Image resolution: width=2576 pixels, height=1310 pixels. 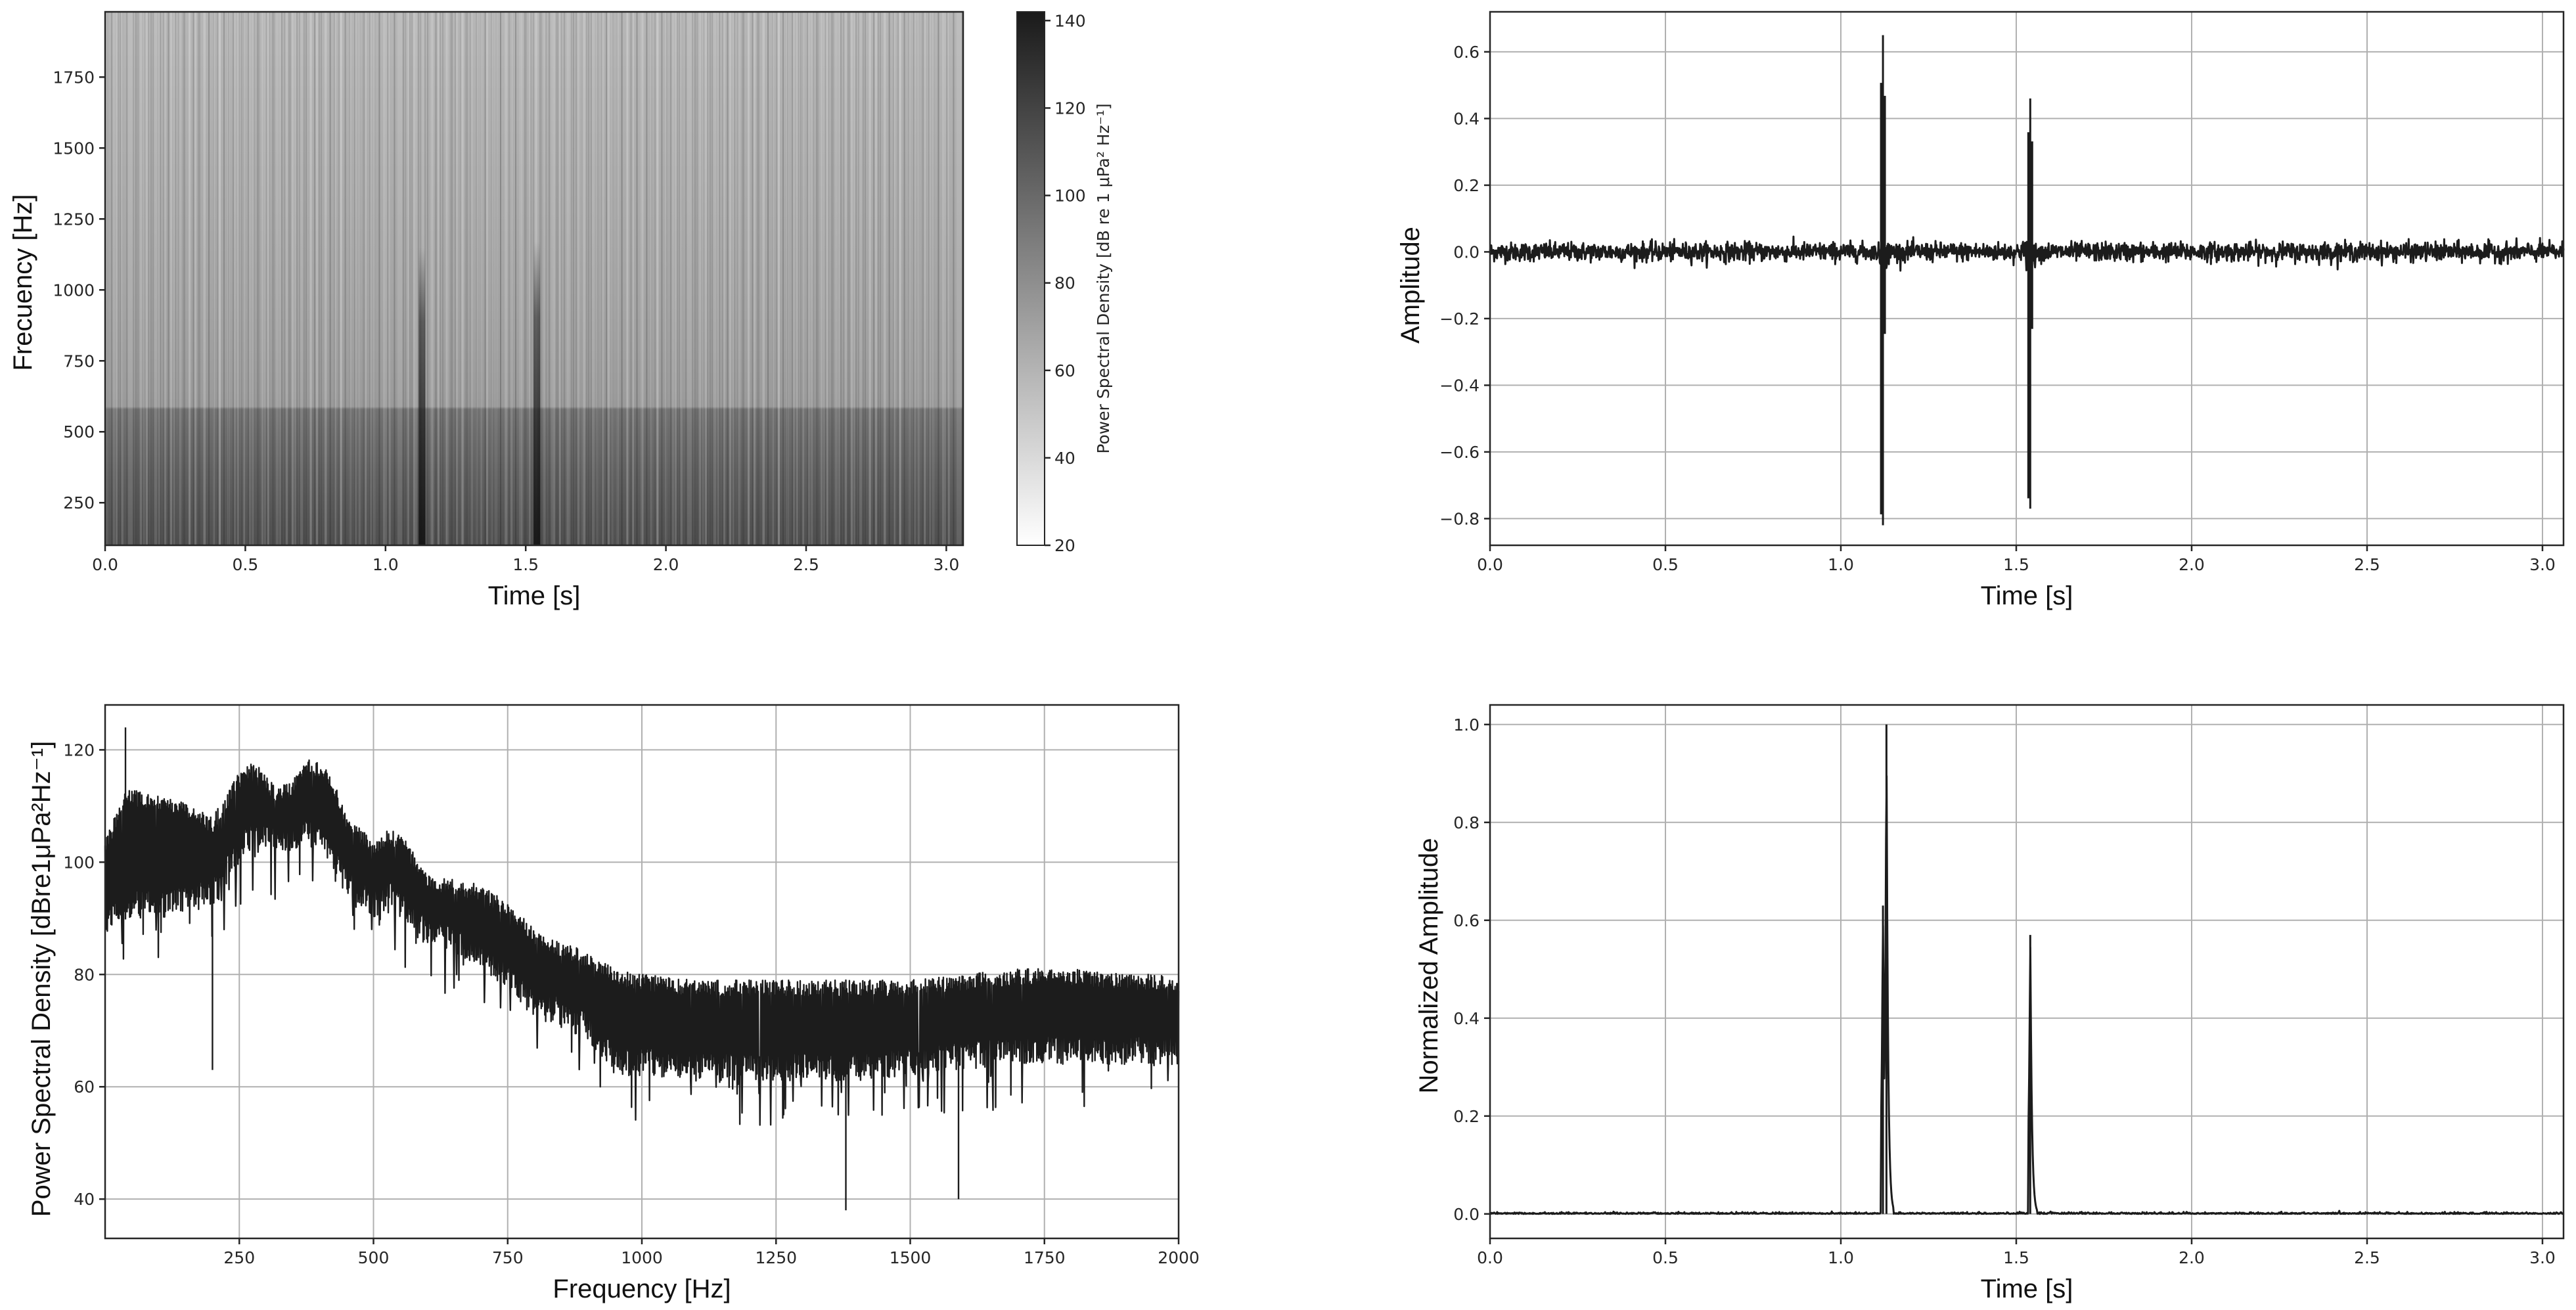 What do you see at coordinates (79, 361) in the screenshot?
I see `y-tick-label: 750` at bounding box center [79, 361].